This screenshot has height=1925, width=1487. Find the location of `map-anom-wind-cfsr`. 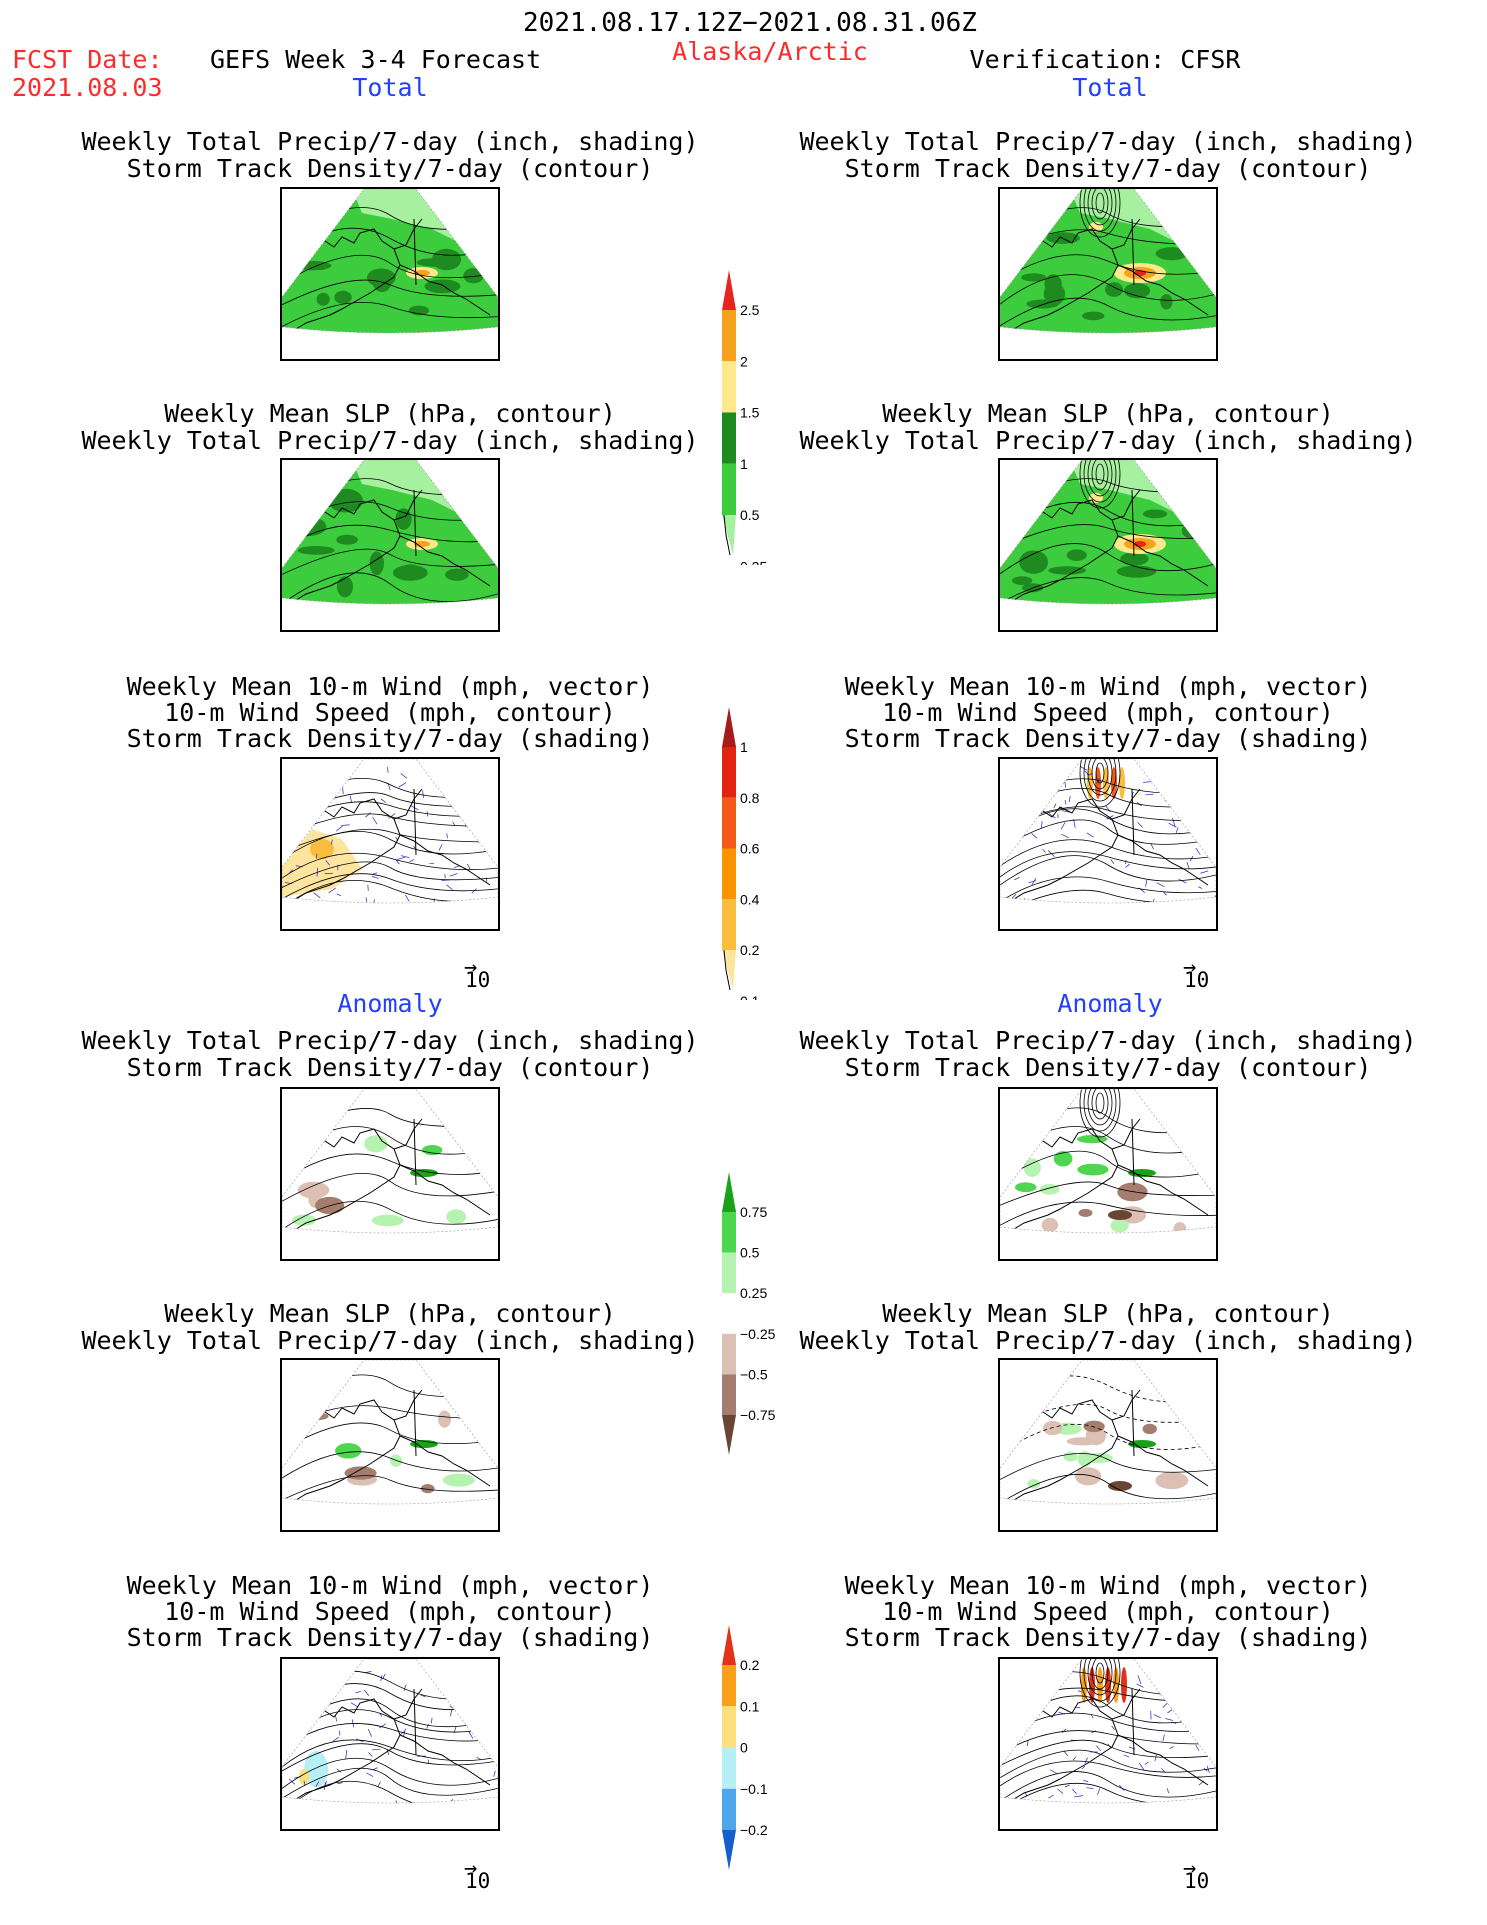

map-anom-wind-cfsr is located at coordinates (1108, 1744).